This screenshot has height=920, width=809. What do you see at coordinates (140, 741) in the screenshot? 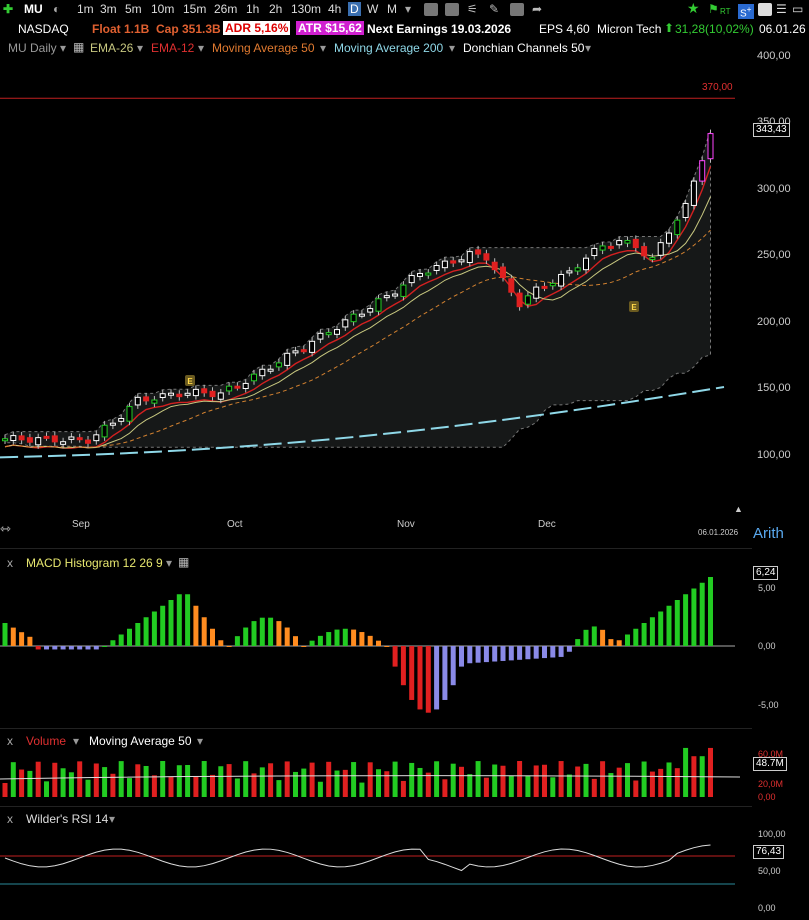
I see `volume-ma-label: Moving Average 50` at bounding box center [140, 741].